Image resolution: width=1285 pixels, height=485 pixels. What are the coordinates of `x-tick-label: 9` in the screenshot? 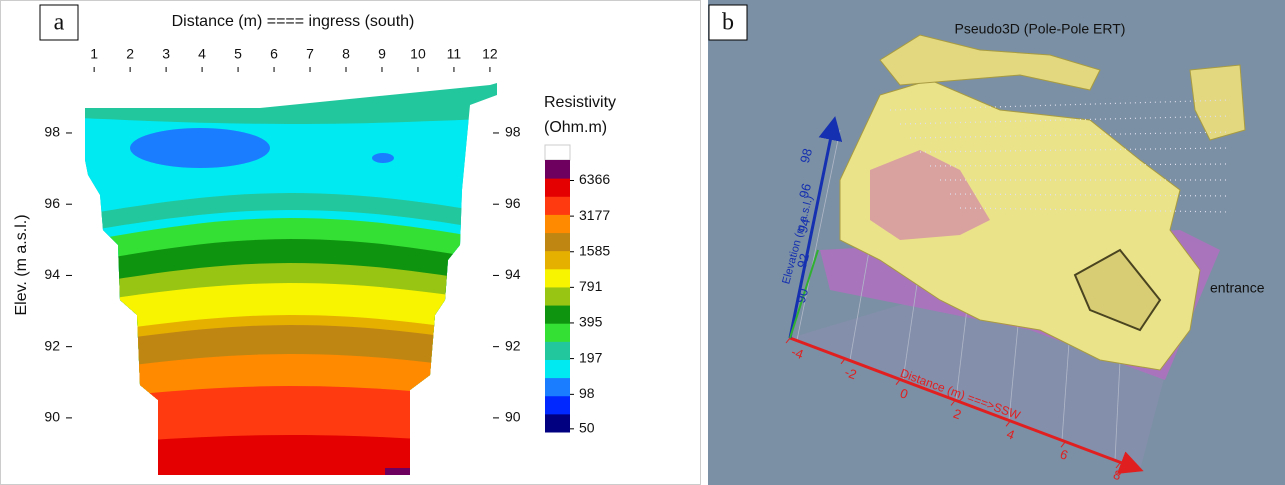 It's located at (382, 54).